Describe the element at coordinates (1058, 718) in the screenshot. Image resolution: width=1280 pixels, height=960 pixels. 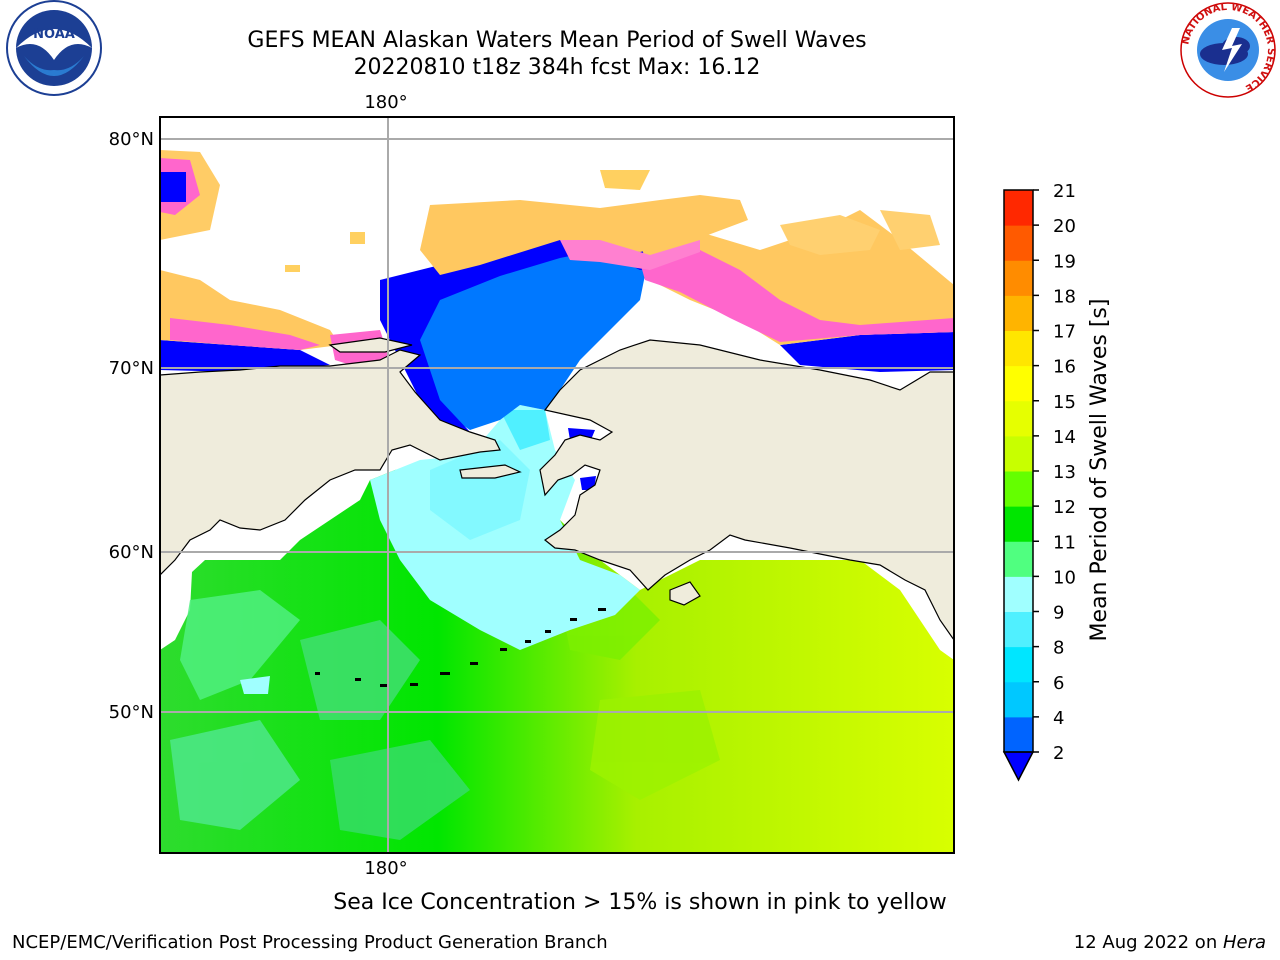
I see `colorbar-tick-label: 4` at that location.